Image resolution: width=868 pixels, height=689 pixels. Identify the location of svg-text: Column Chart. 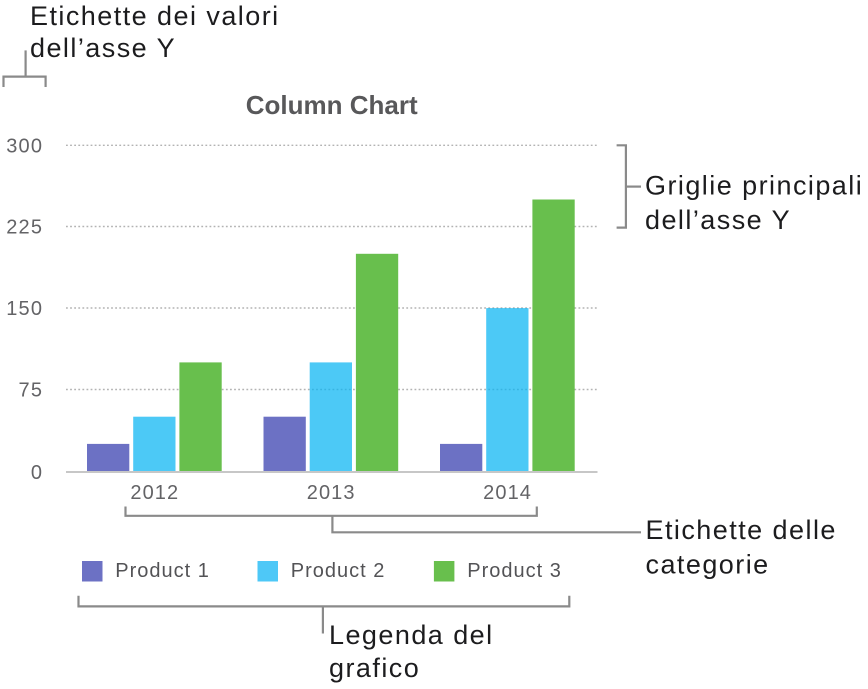
(332, 105).